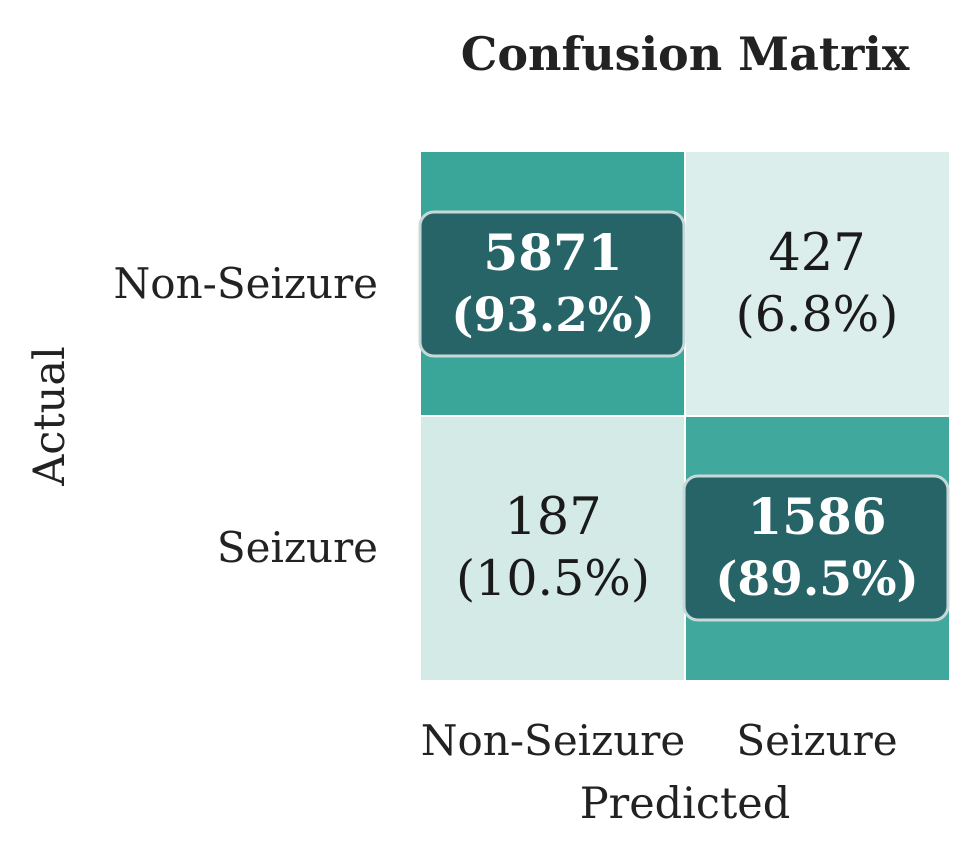 Image resolution: width=979 pixels, height=861 pixels. Describe the element at coordinates (553, 315) in the screenshot. I see `cell-percent-label: (93.2%)` at that location.